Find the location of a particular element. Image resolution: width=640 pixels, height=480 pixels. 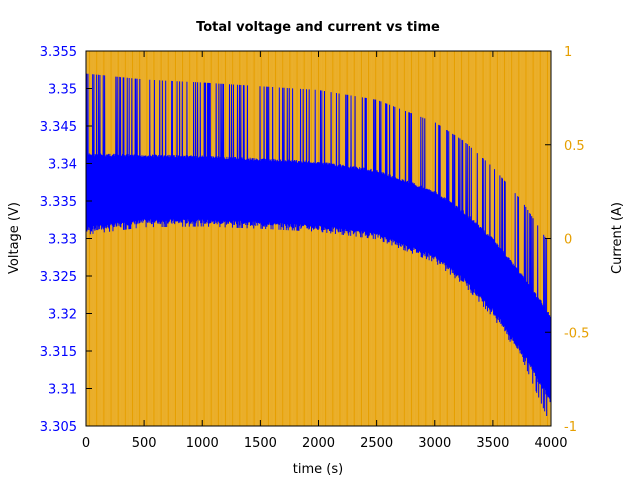

y-left-tick-label: 3.35 is located at coordinates (62, 90).